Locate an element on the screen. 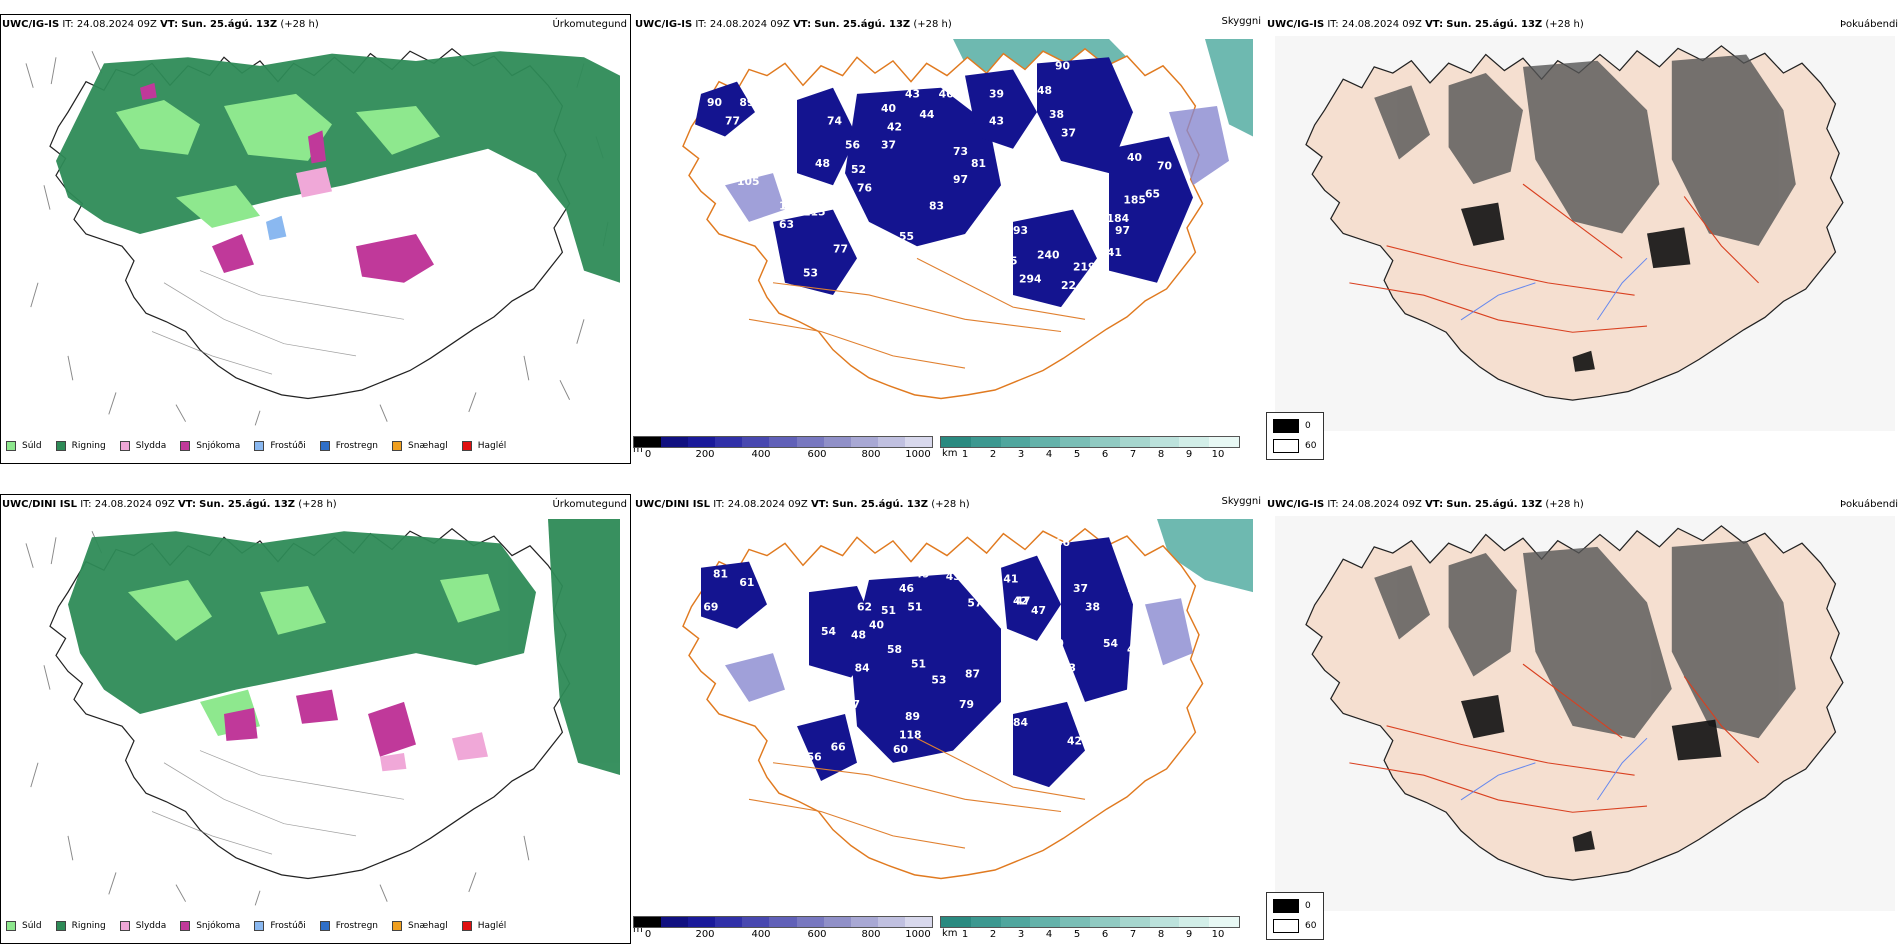 This screenshot has width=1900, height=950. cloud-label: 101 is located at coordinates (766, 242).